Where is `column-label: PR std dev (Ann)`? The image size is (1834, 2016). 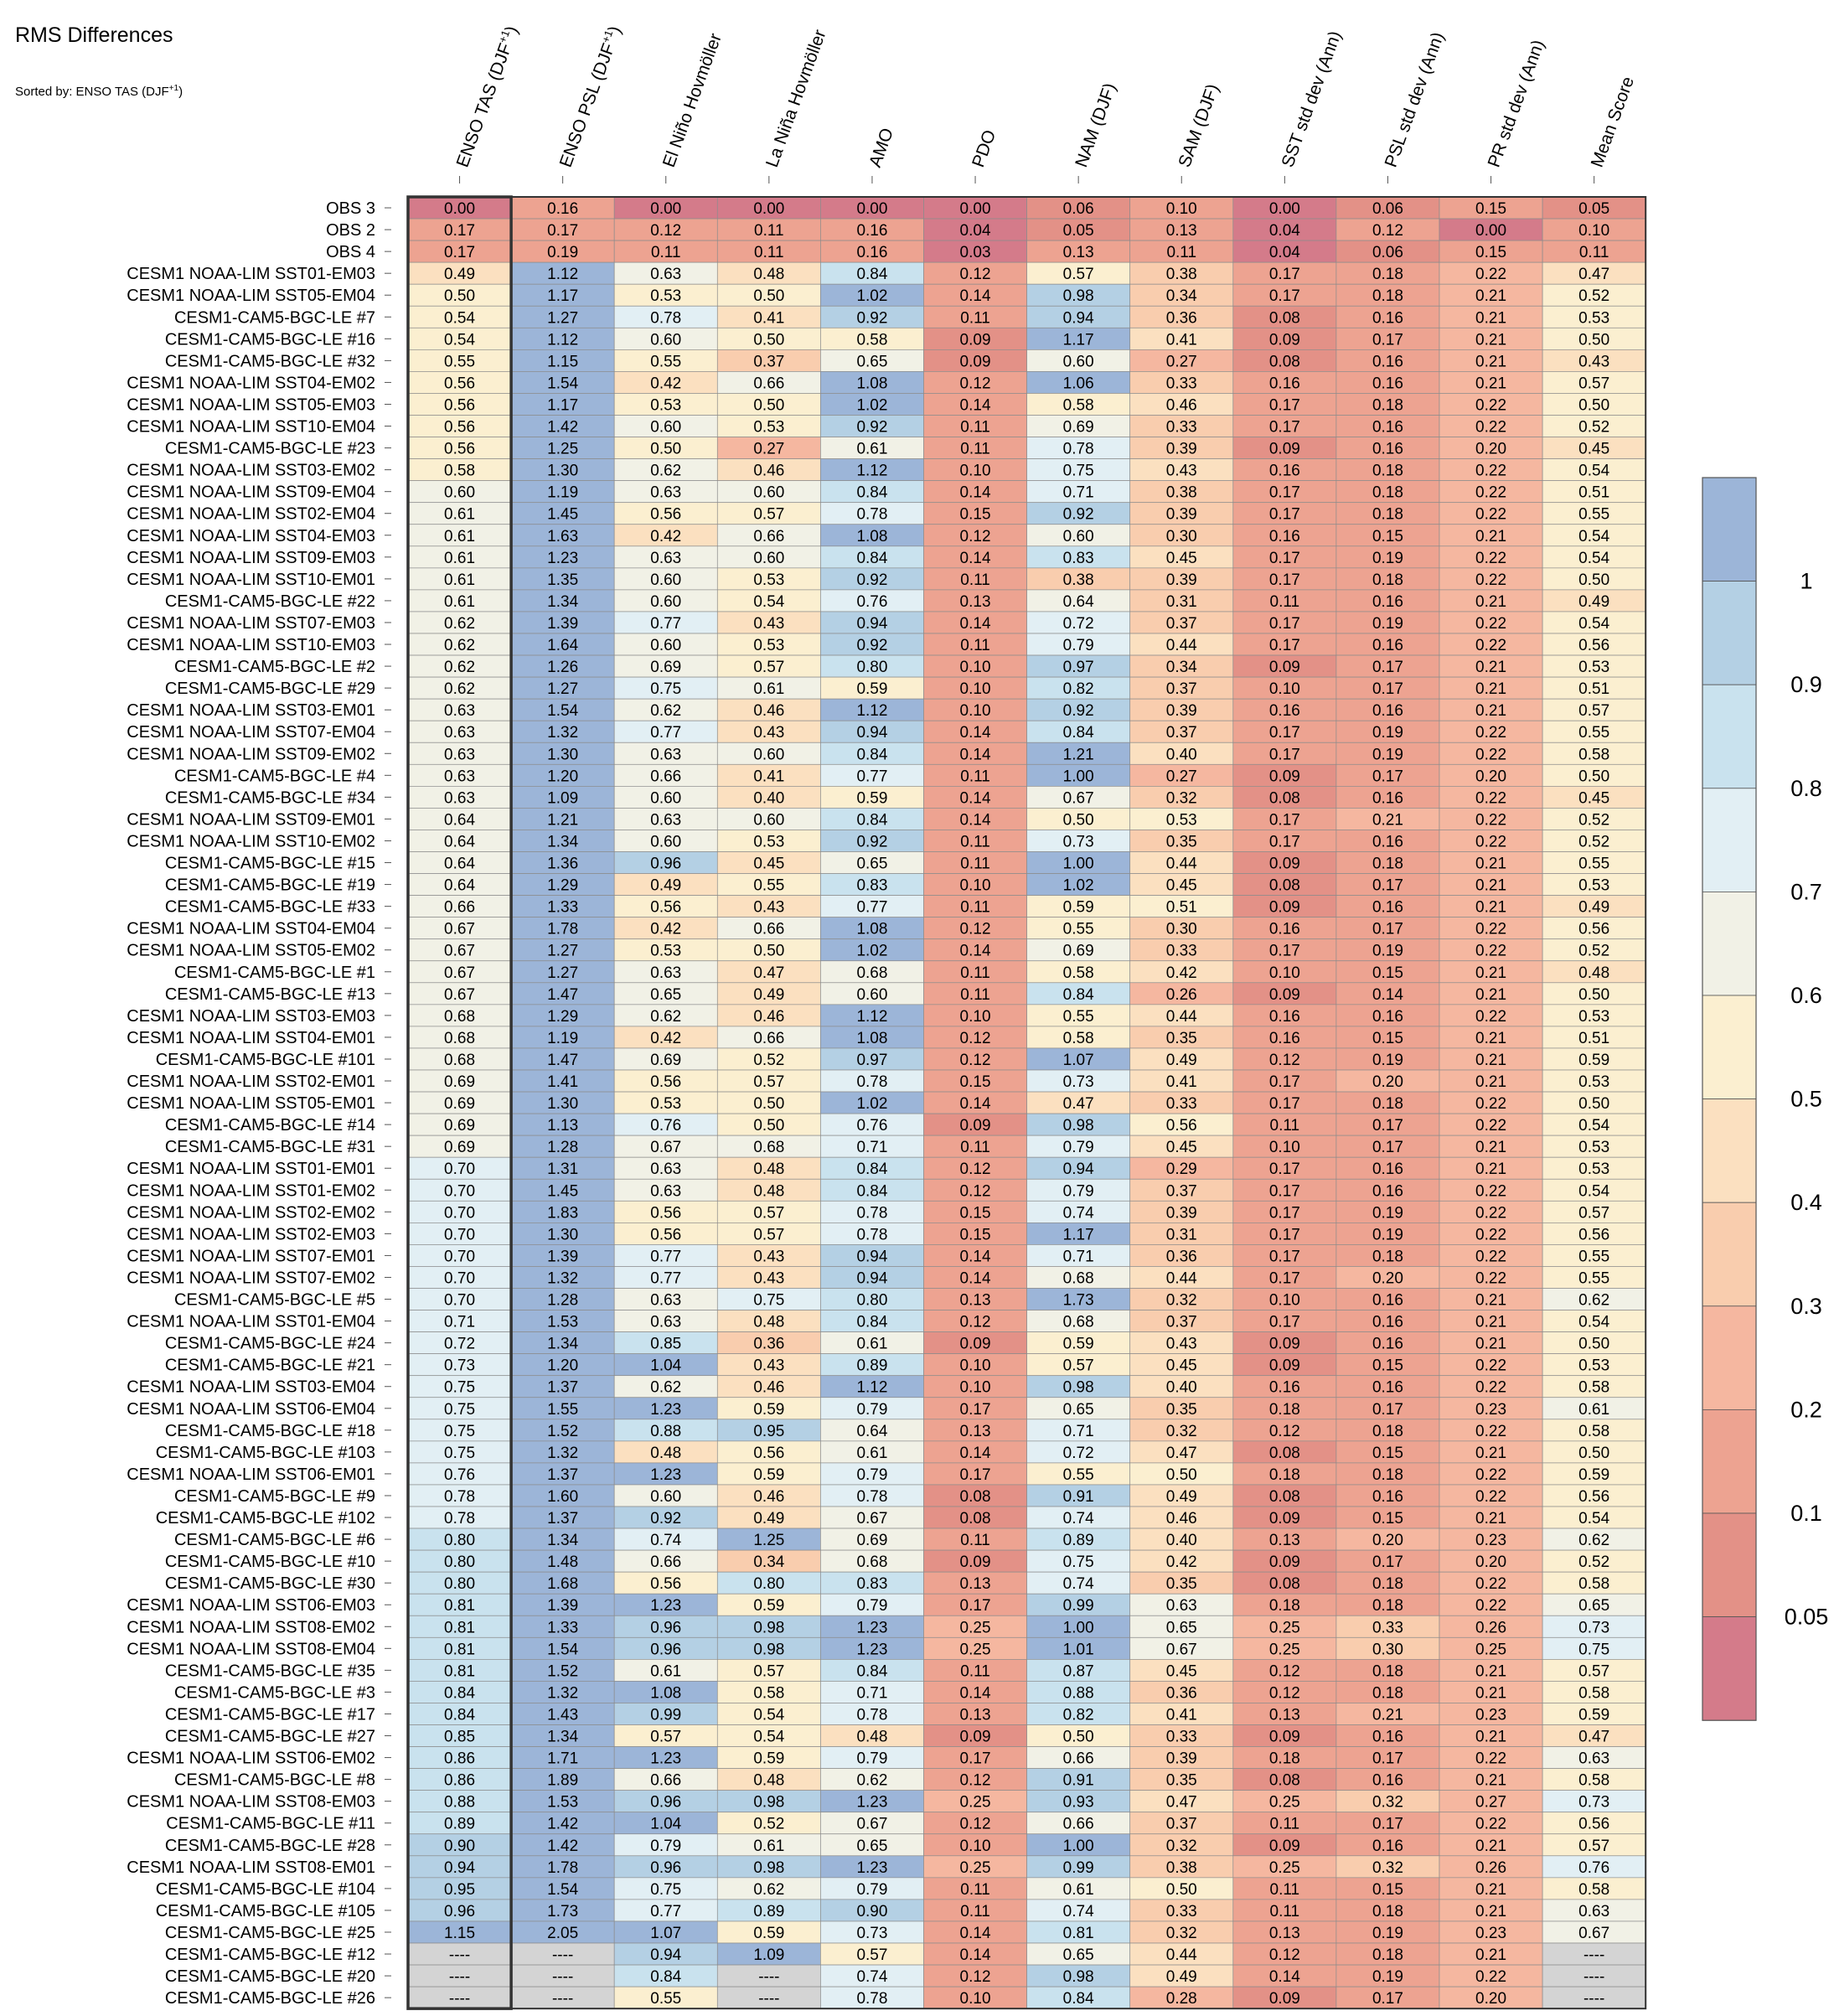
column-label: PR std dev (Ann) is located at coordinates (1516, 104).